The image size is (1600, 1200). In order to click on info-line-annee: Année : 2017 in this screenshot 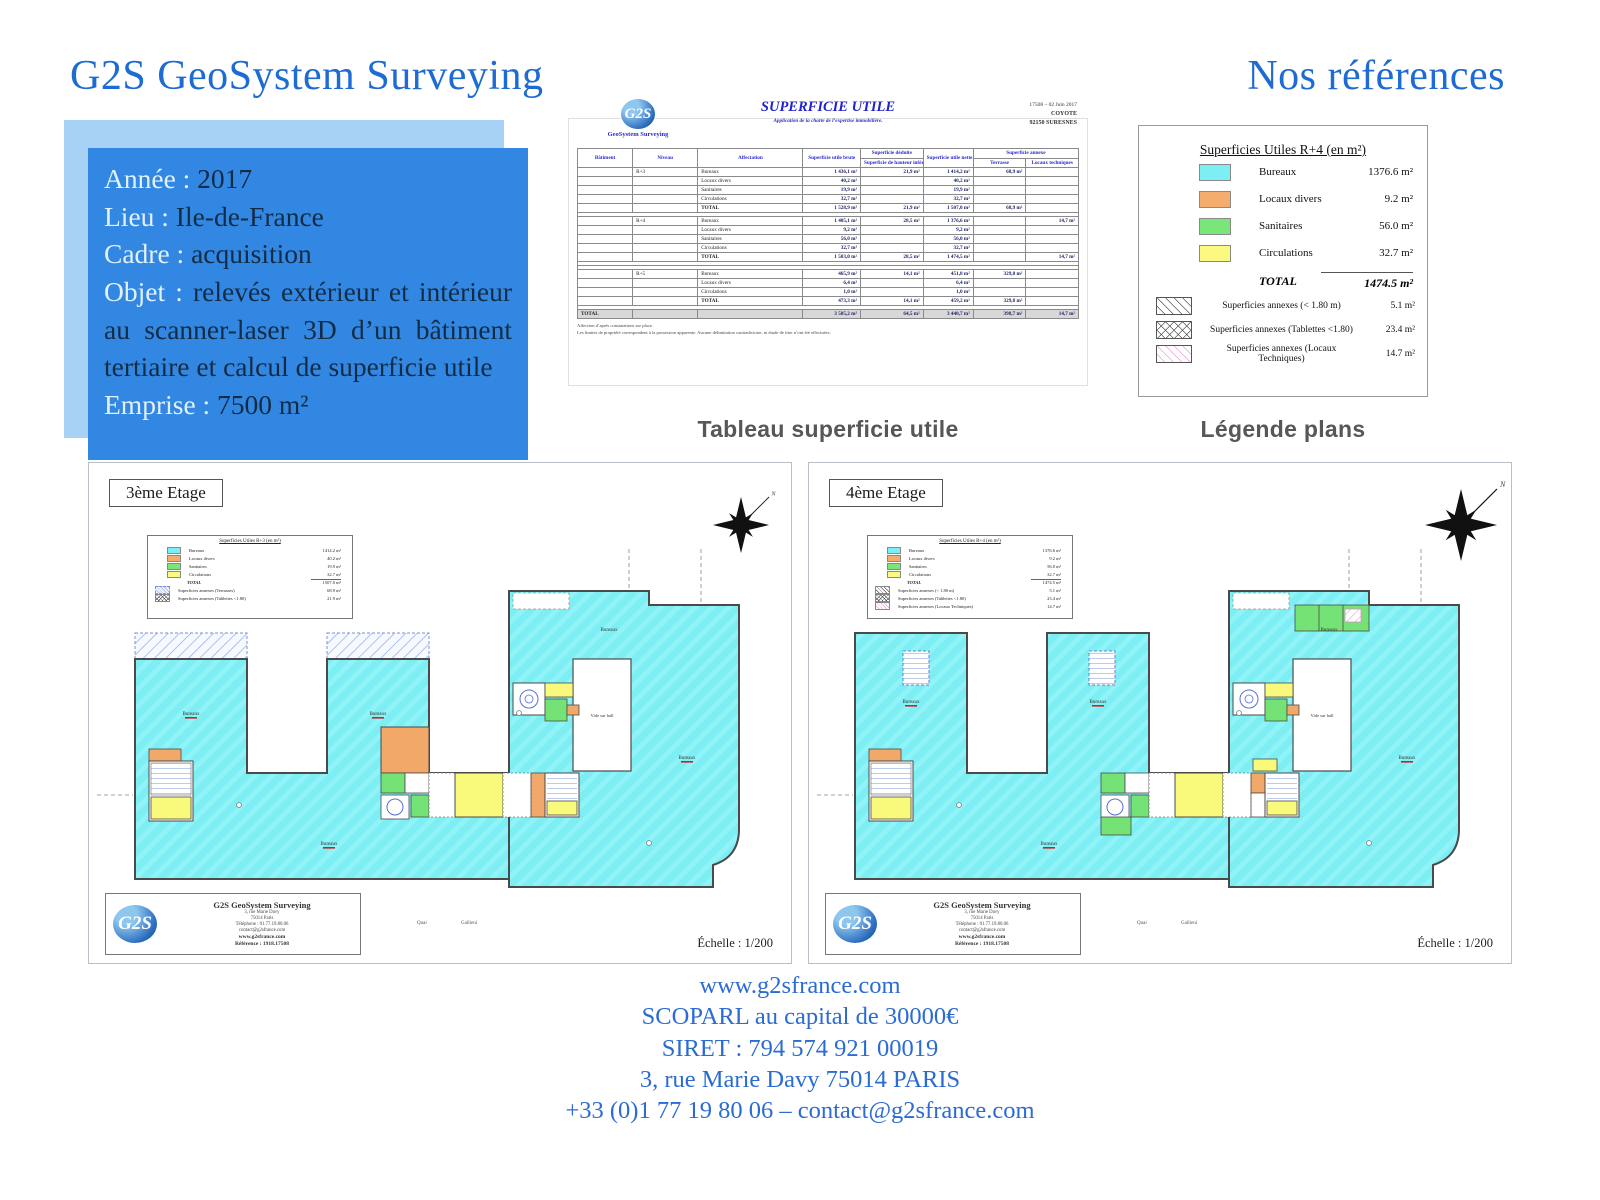, I will do `click(178, 178)`.